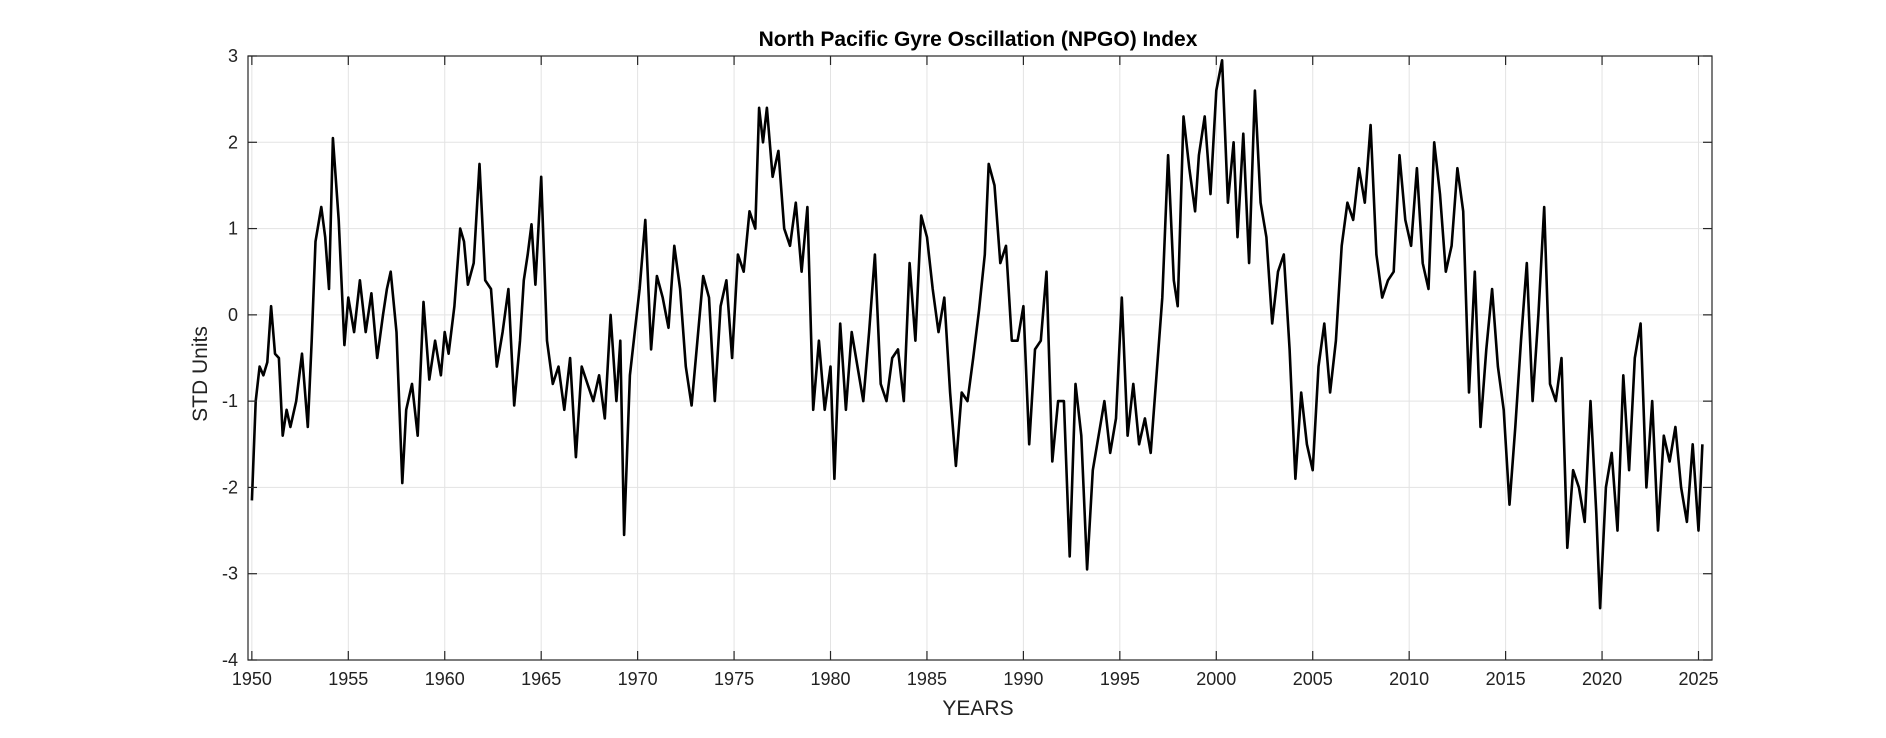 This screenshot has width=1886, height=738. I want to click on x-tick-label: 2025, so click(1698, 679).